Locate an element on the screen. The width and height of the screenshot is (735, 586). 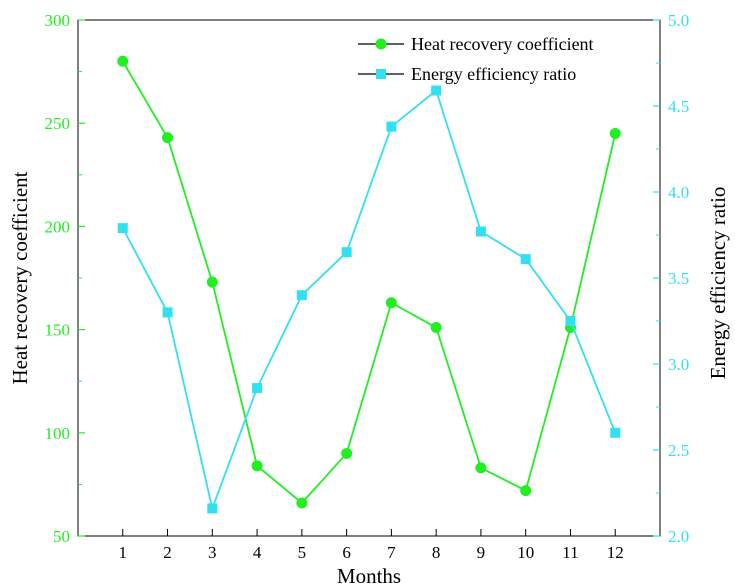
x-tick-label: 10 is located at coordinates (525, 552).